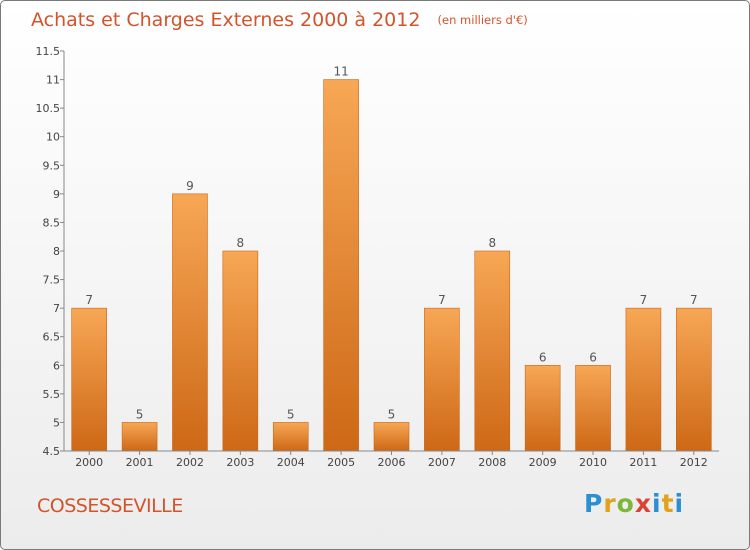  Describe the element at coordinates (341, 462) in the screenshot. I see `x-tick-label-2005: 2005` at that location.